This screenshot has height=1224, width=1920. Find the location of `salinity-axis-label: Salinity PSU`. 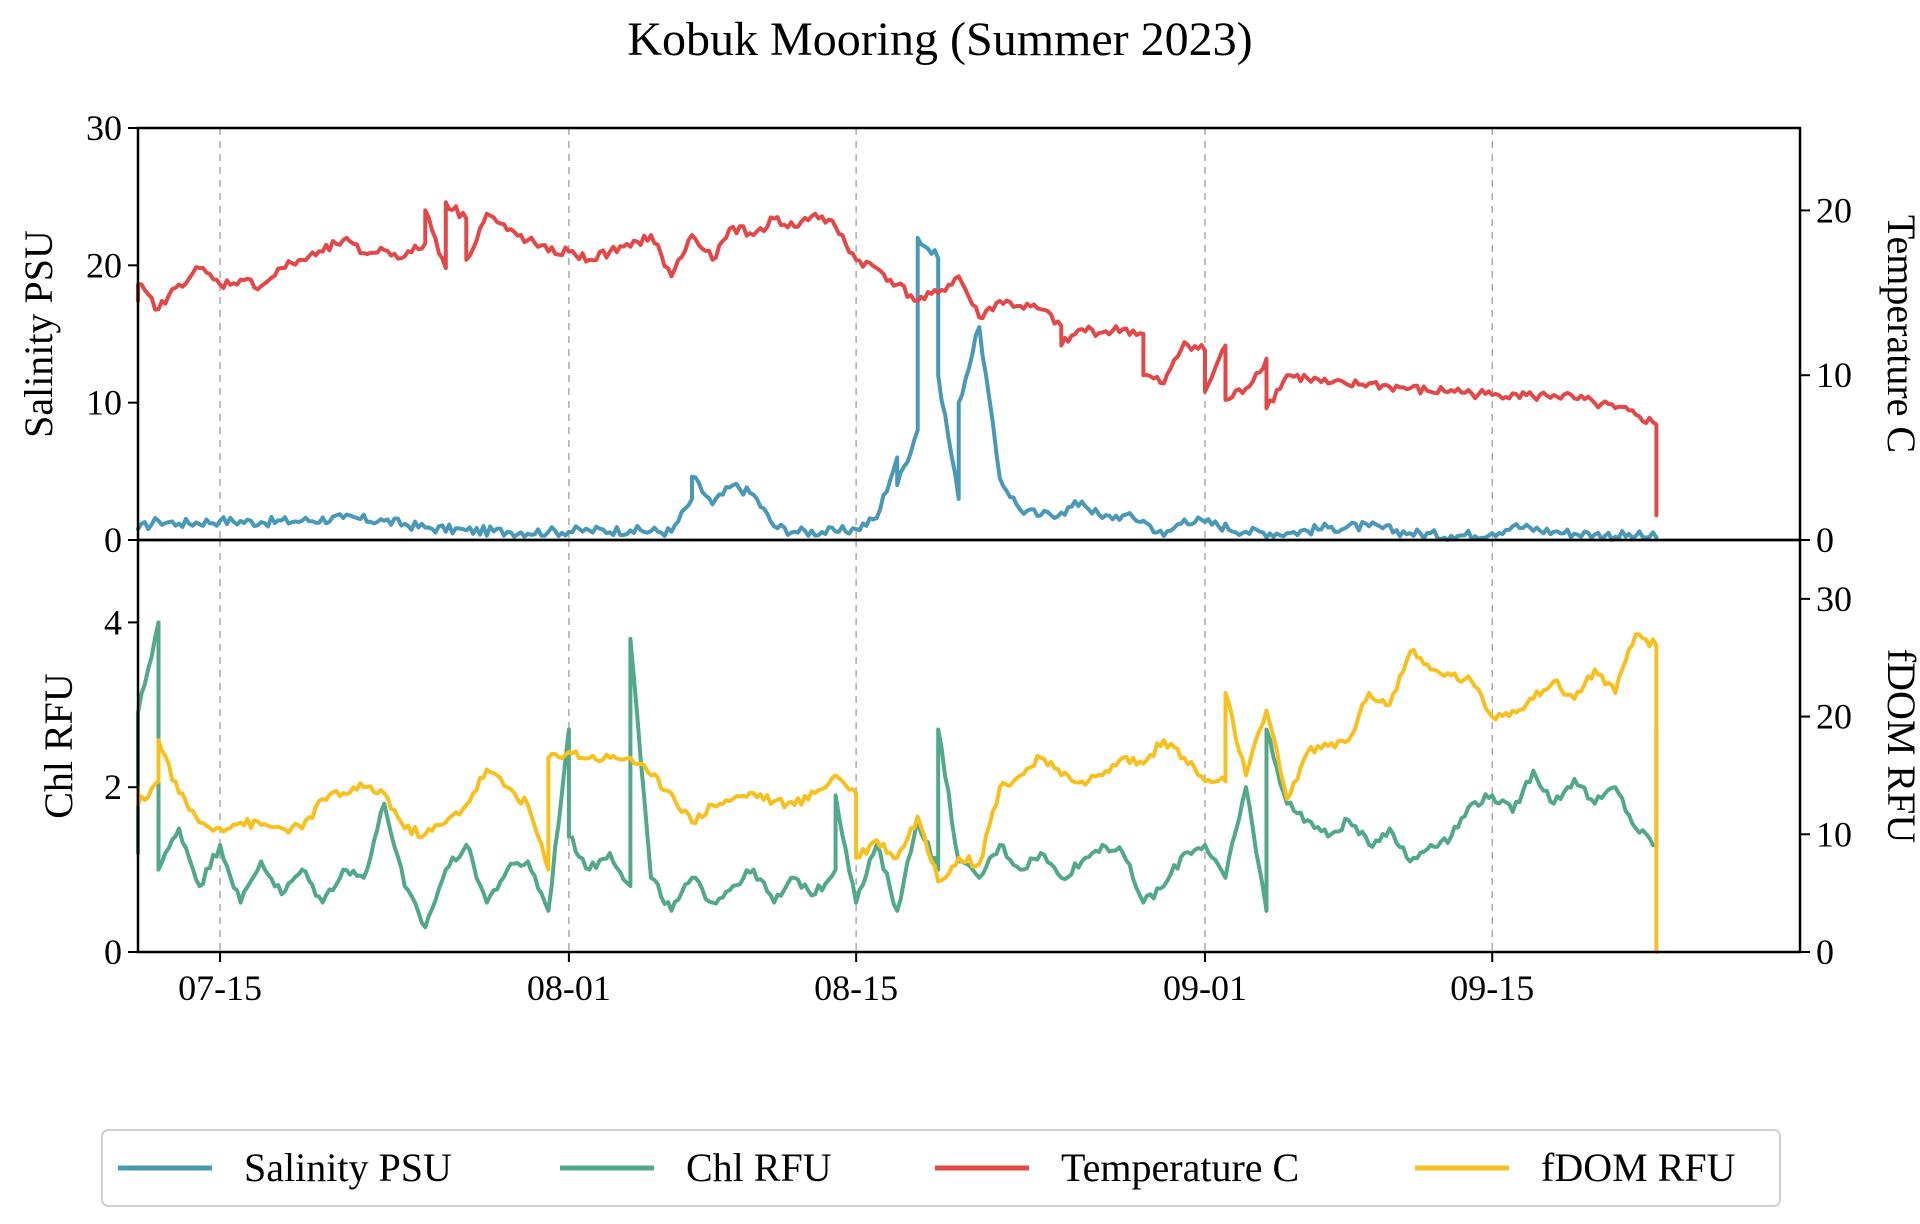

salinity-axis-label: Salinity PSU is located at coordinates (38, 334).